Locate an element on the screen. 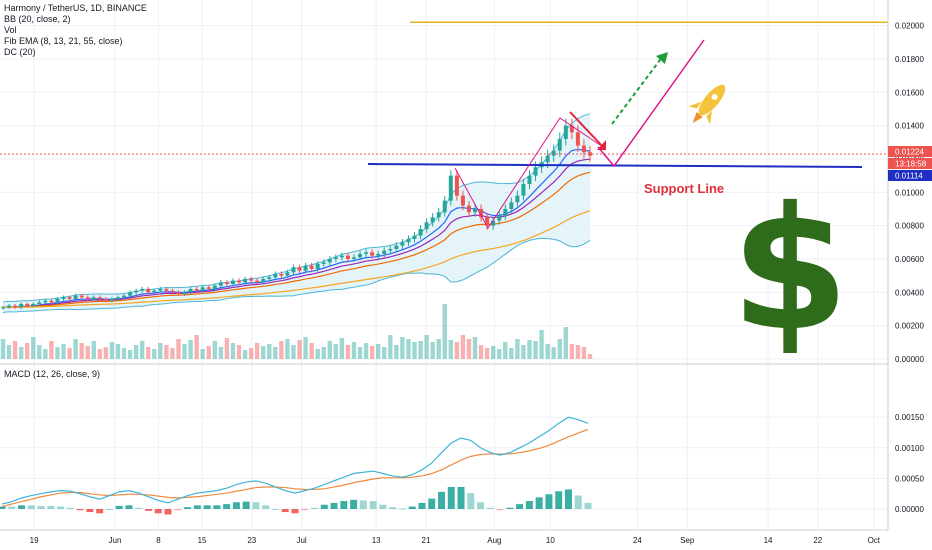 The height and width of the screenshot is (550, 932). price-tick-label: 0.00200 is located at coordinates (909, 326).